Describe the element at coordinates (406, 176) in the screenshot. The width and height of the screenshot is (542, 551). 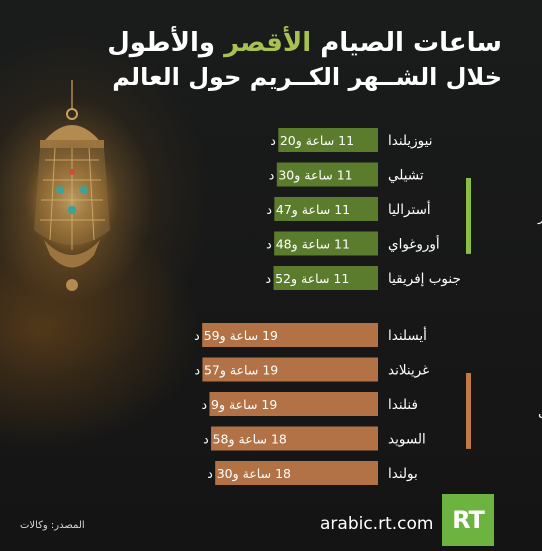
I see `country-label: تشيلي` at that location.